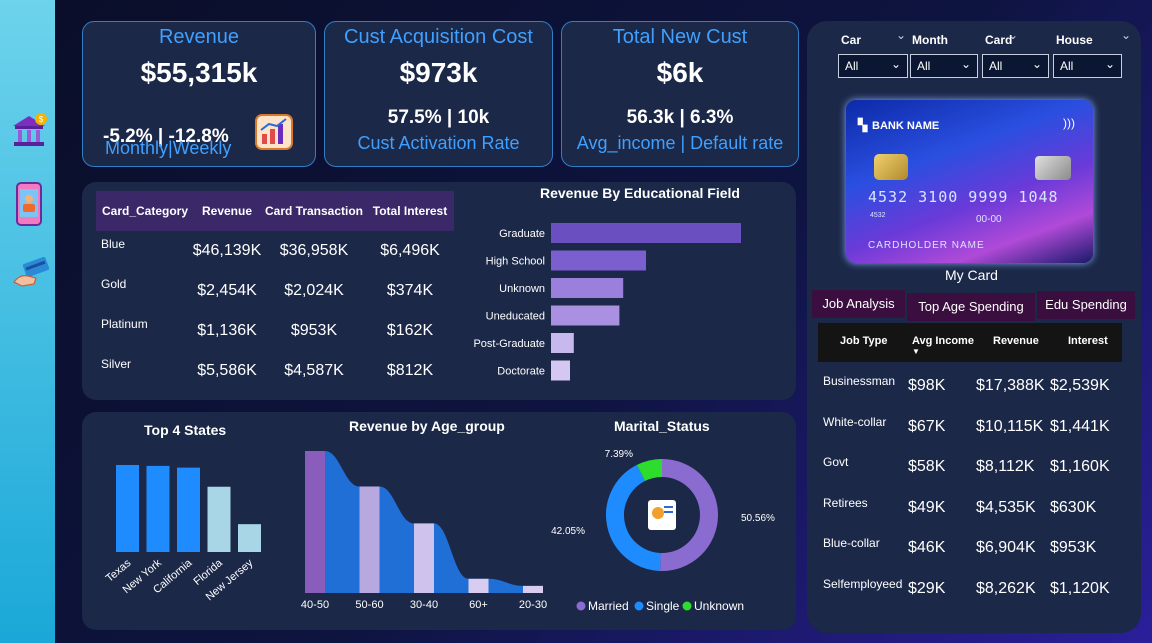 This screenshot has height=643, width=1152. I want to click on cell: Selfemployeed, so click(863, 583).